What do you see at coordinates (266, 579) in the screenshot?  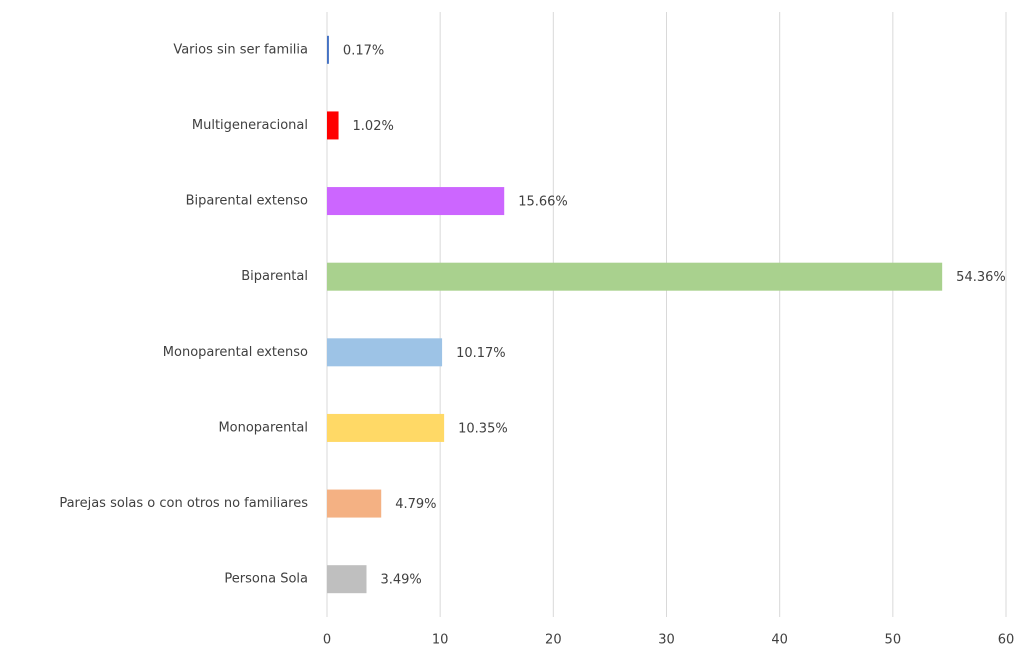 I see `y-tick-label: Persona Sola` at bounding box center [266, 579].